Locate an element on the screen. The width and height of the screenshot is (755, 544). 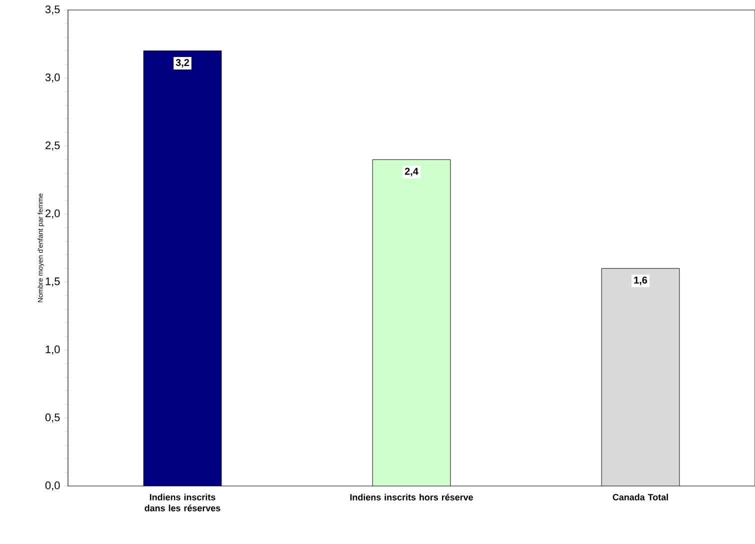
x-tick-label: Canada Total is located at coordinates (640, 497).